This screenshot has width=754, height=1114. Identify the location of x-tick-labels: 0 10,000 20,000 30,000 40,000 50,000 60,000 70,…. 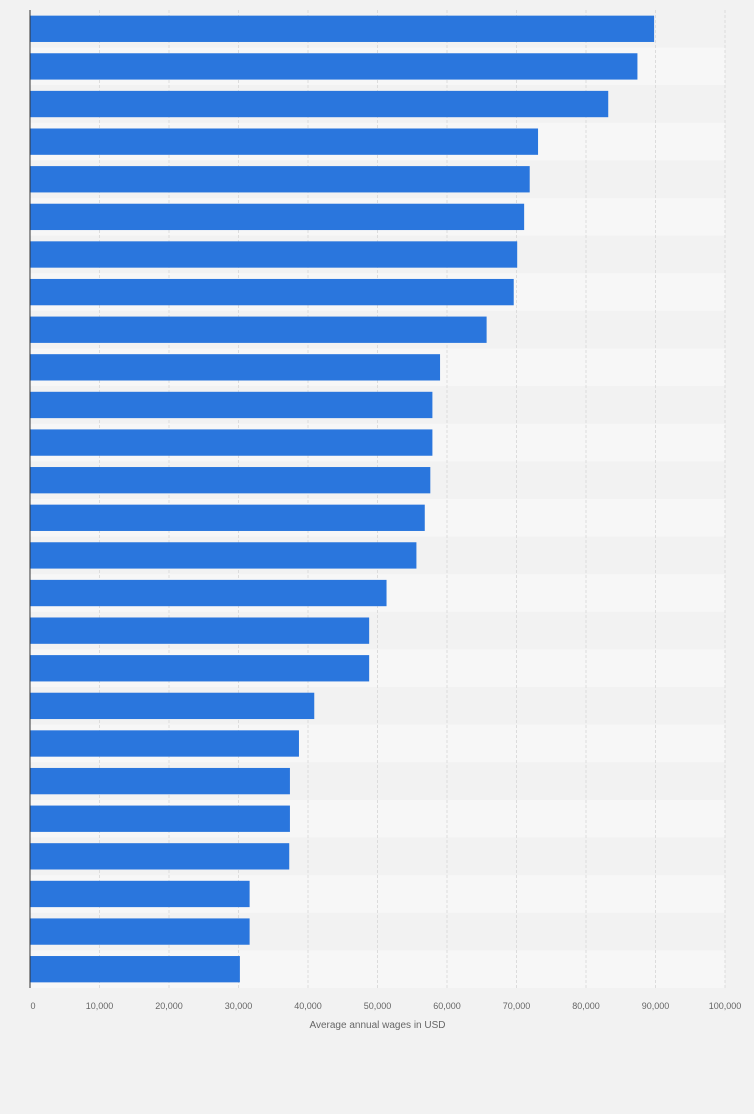
(385, 1006).